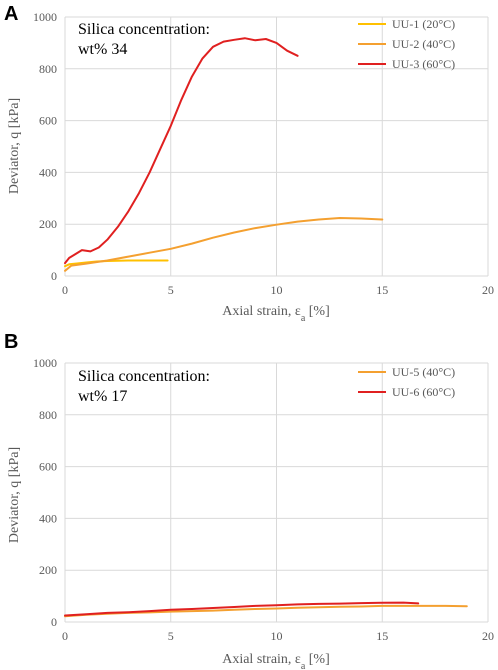 This screenshot has width=498, height=670. Describe the element at coordinates (423, 392) in the screenshot. I see `legend-label: UU-6 (60°C)` at that location.